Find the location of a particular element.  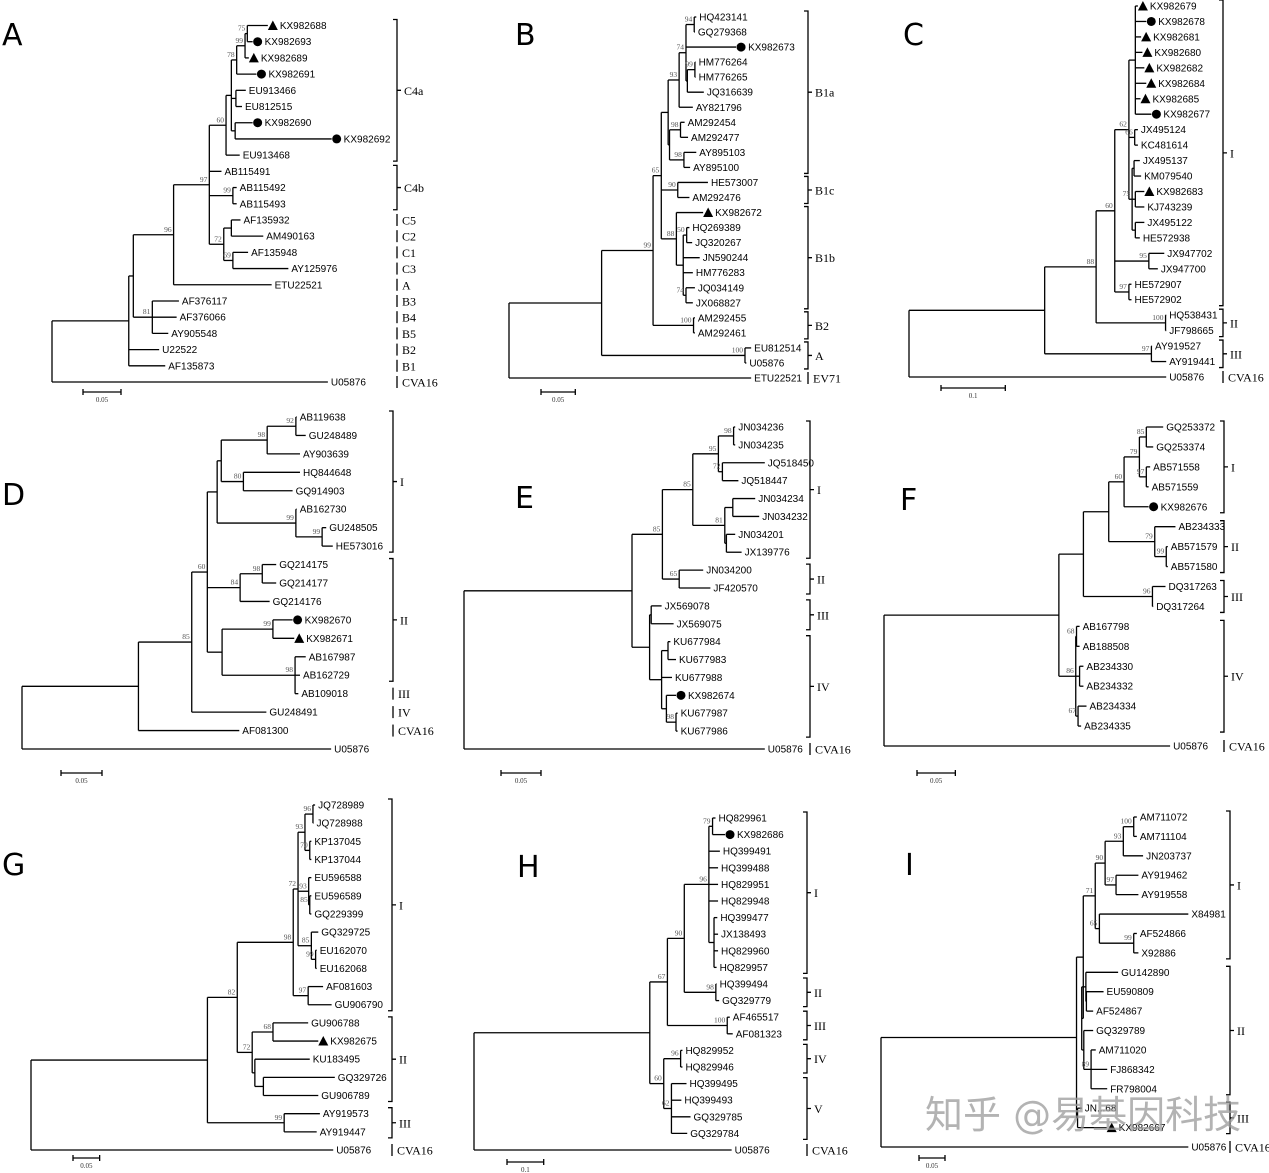

panel-letter: D is located at coordinates (13, 495).